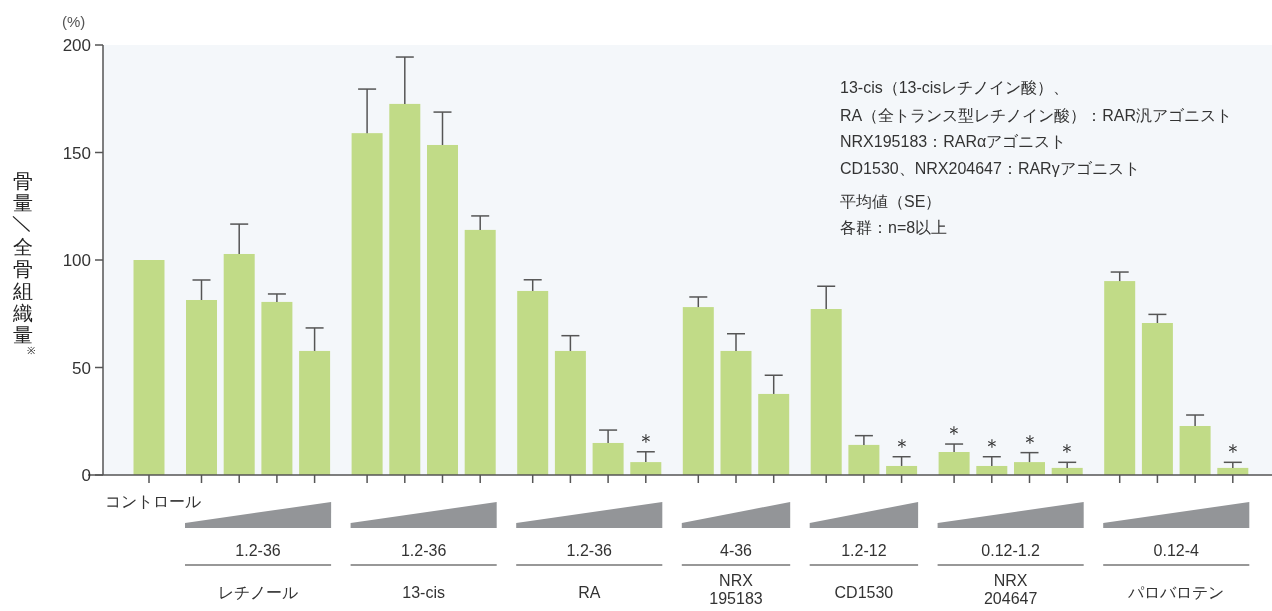 This screenshot has width=1272, height=611. I want to click on y-tick-label: 150, so click(76, 153).